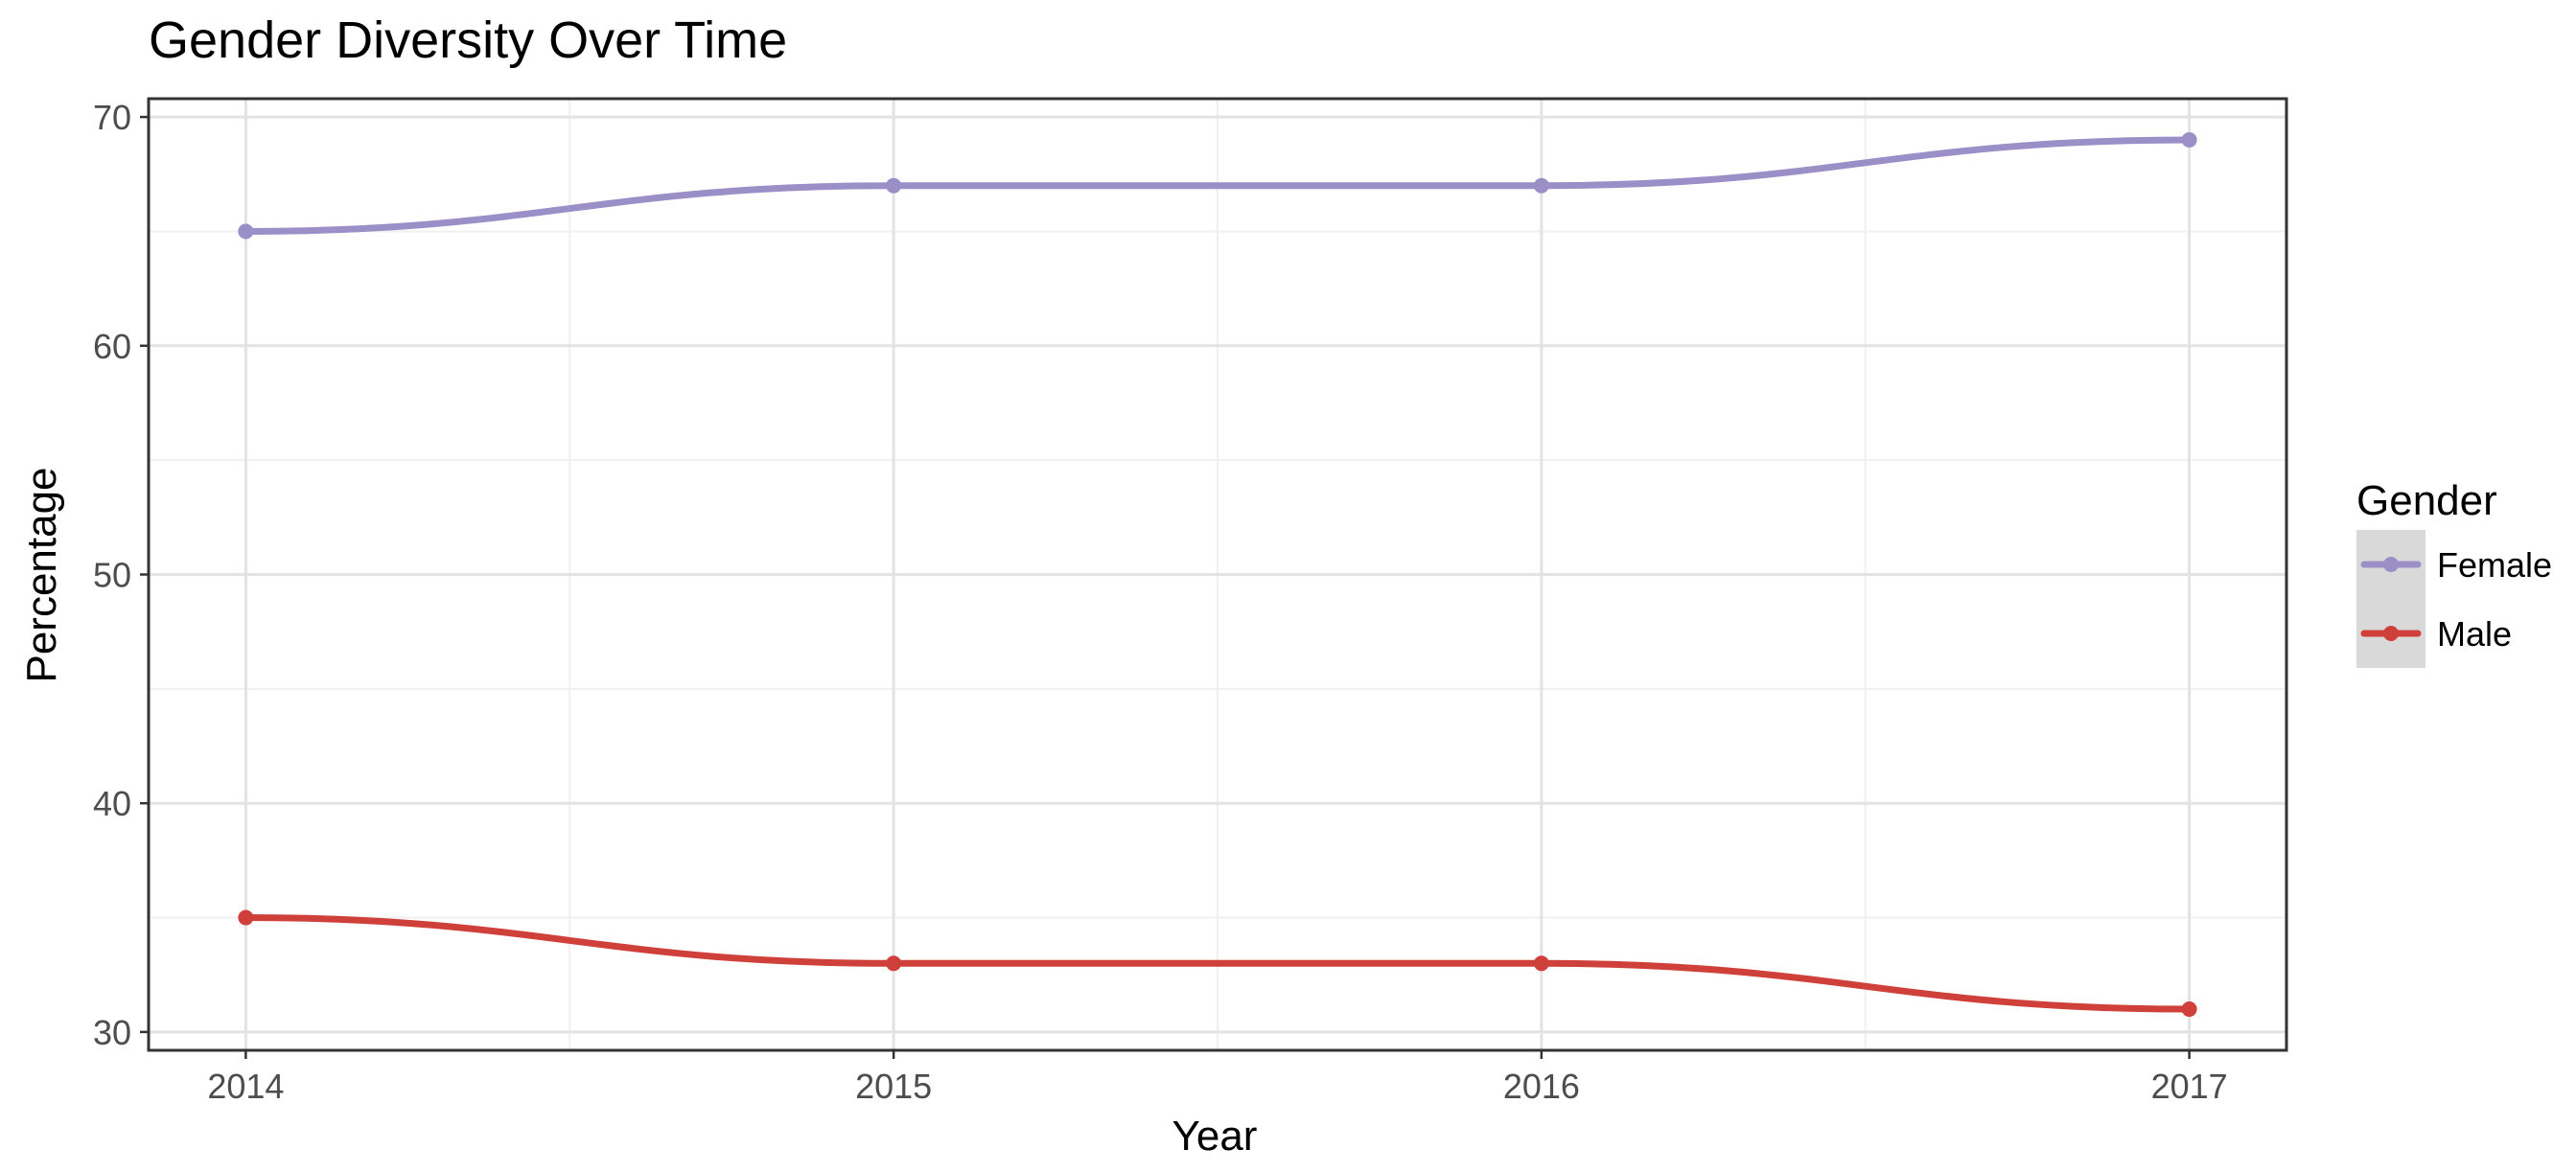  Describe the element at coordinates (2494, 565) in the screenshot. I see `legend-label-female: Female` at that location.